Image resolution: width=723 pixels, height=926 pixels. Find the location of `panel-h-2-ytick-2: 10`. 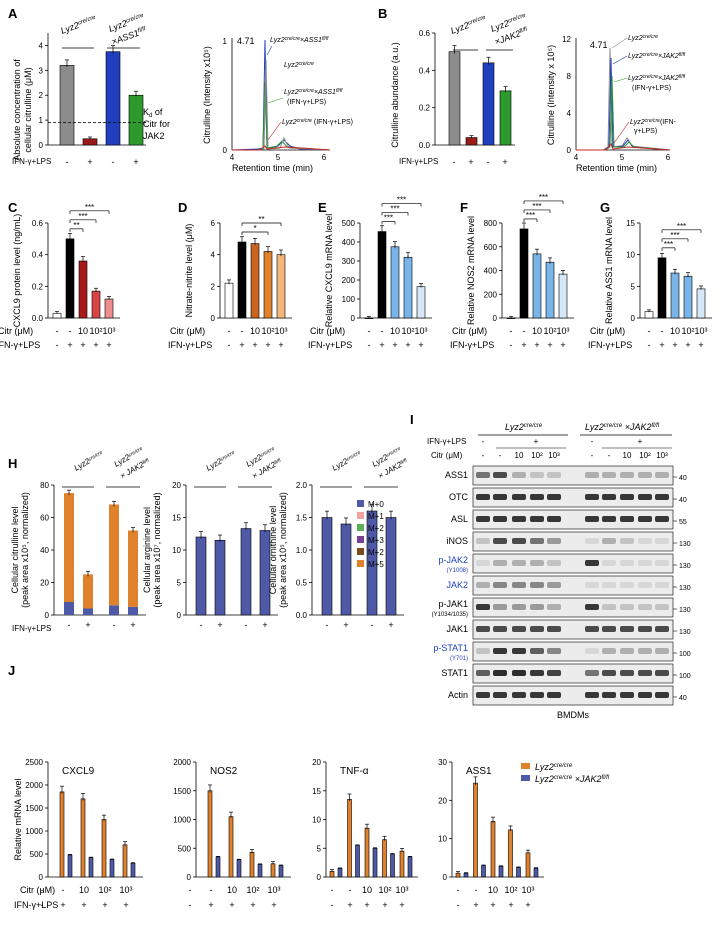

panel-h-2-ytick-2: 10 is located at coordinates (176, 550).